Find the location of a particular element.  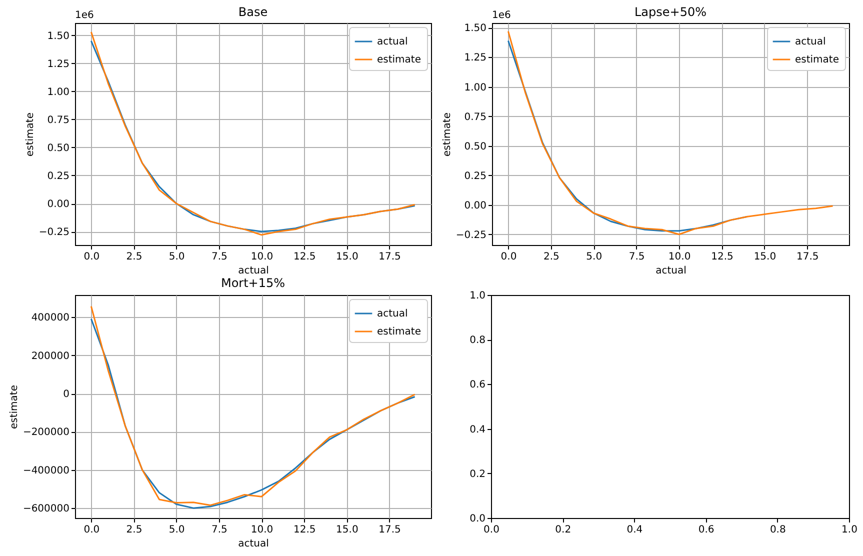

x-tick-label: 0.6 is located at coordinates (706, 530).